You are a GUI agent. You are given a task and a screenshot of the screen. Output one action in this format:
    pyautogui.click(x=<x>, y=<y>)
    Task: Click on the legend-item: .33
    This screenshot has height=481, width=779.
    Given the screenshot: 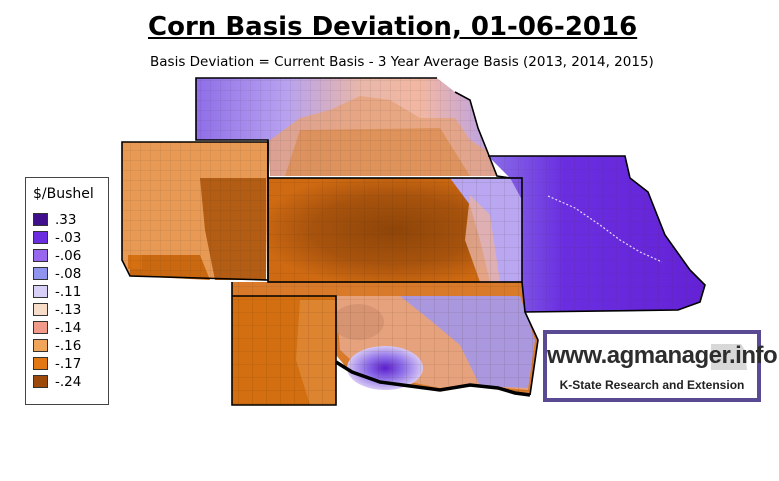 What is the action you would take?
    pyautogui.click(x=70, y=220)
    